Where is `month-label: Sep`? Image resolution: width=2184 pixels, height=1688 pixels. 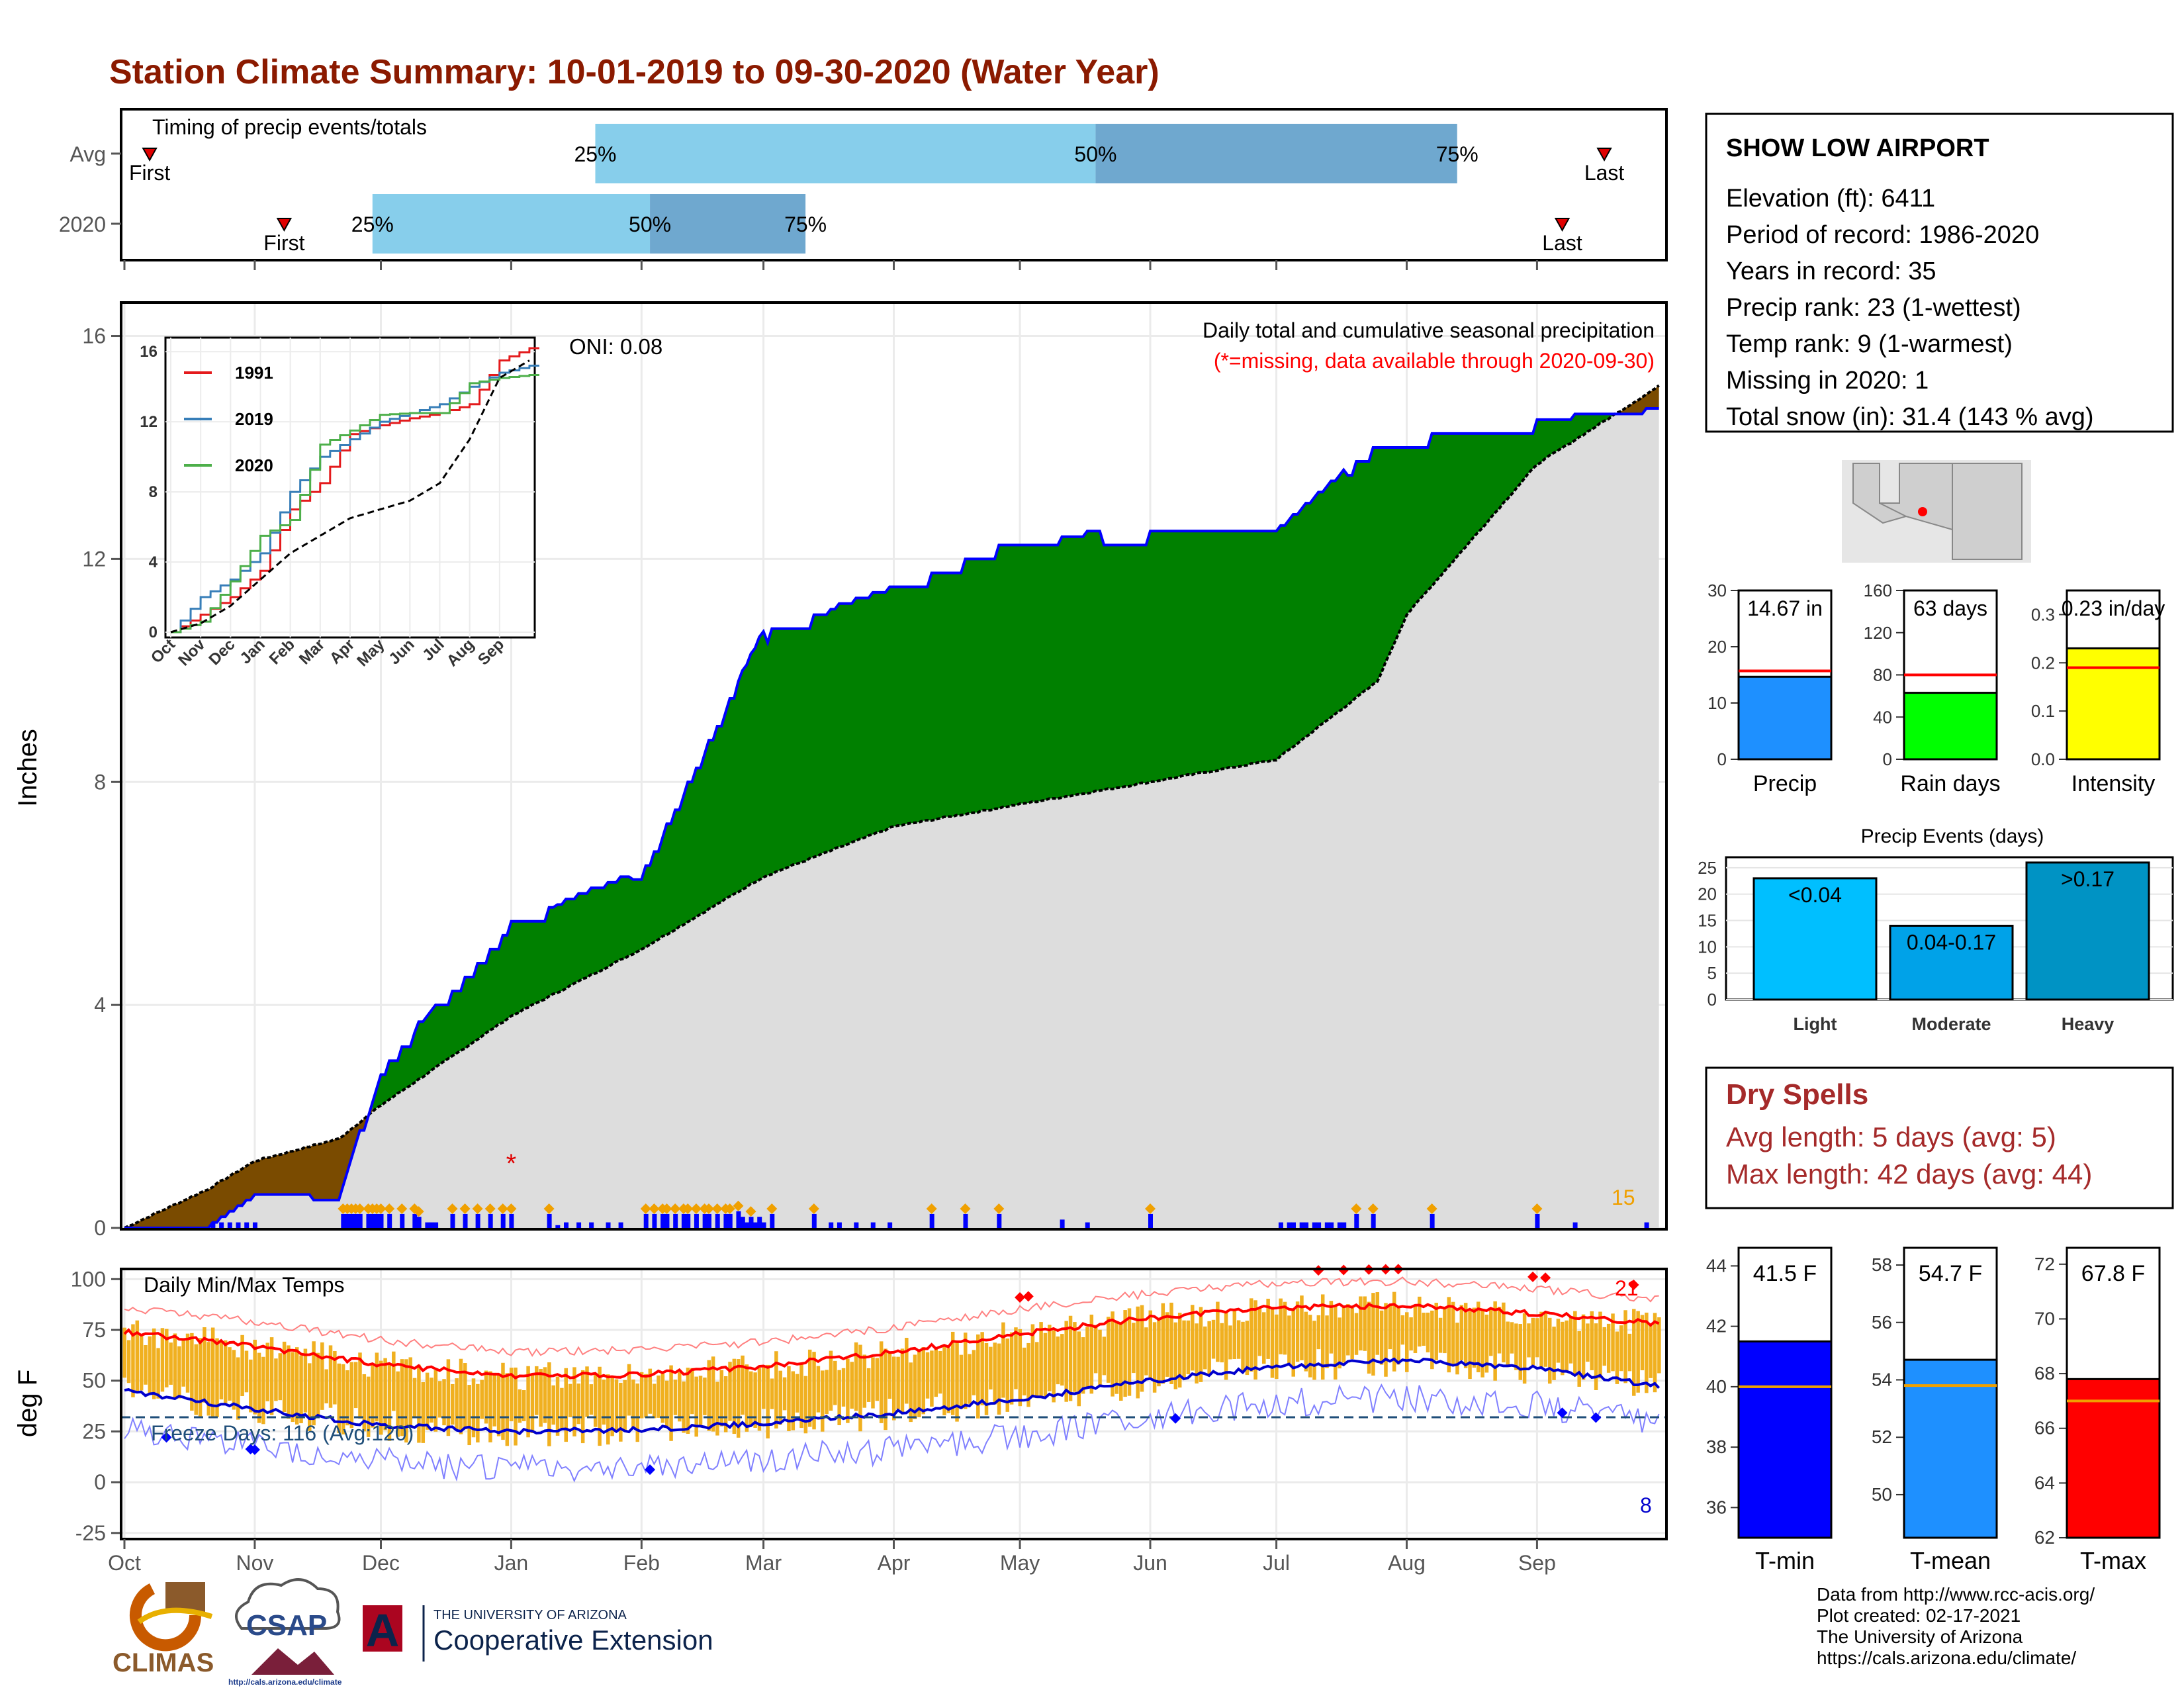 month-label: Sep is located at coordinates (1537, 1563).